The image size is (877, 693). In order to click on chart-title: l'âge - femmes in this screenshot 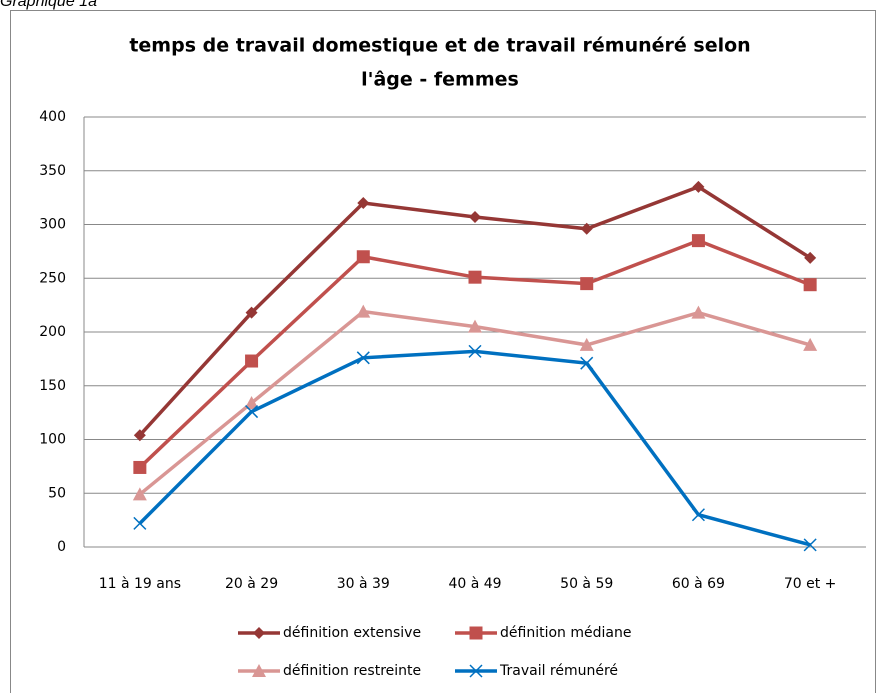, I will do `click(440, 80)`.